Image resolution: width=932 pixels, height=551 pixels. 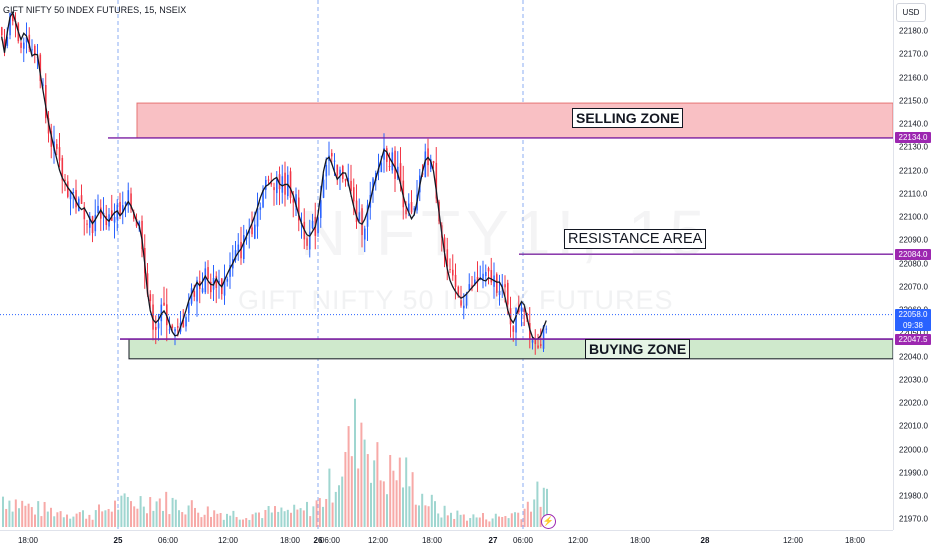 I want to click on price-tick: 22030.0, so click(x=913, y=380).